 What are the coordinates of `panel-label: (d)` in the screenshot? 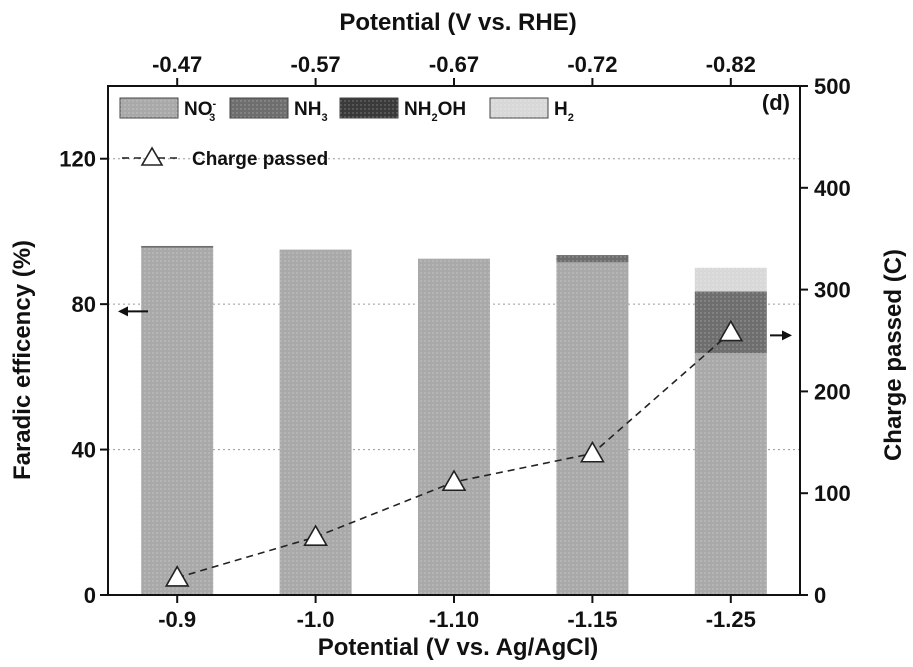 It's located at (776, 102).